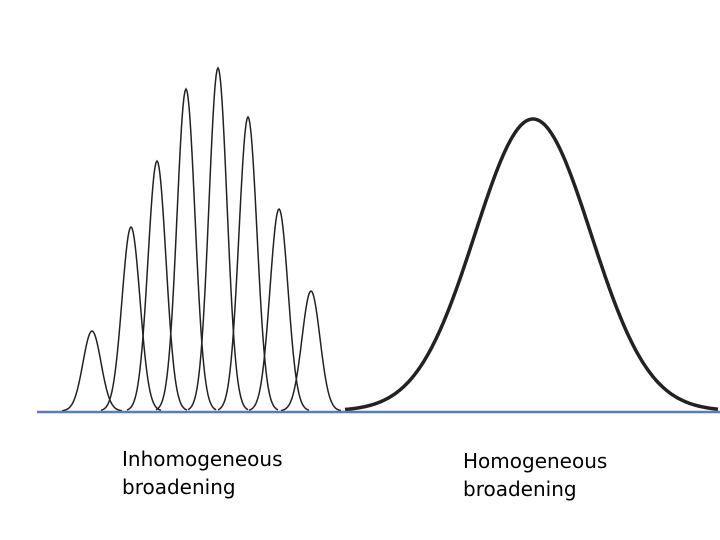 This screenshot has width=720, height=540. I want to click on homogeneous-label-line-2: broadening, so click(520, 489).